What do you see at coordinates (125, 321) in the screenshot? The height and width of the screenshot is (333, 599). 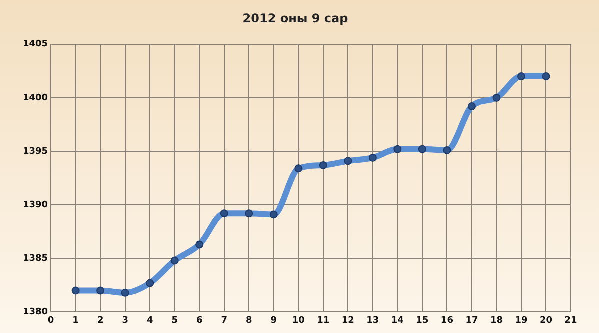 I see `x-tick-label: 3` at bounding box center [125, 321].